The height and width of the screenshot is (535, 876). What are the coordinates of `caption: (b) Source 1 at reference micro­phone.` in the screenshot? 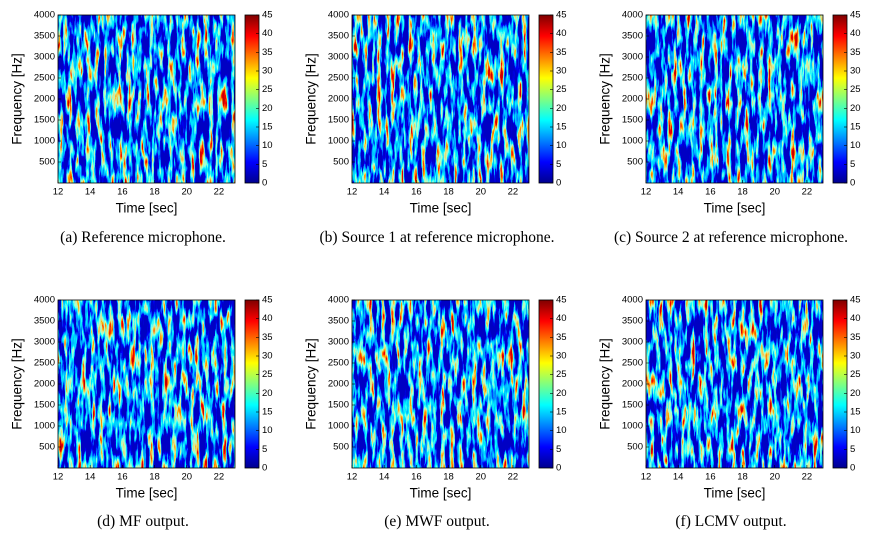 It's located at (437, 237).